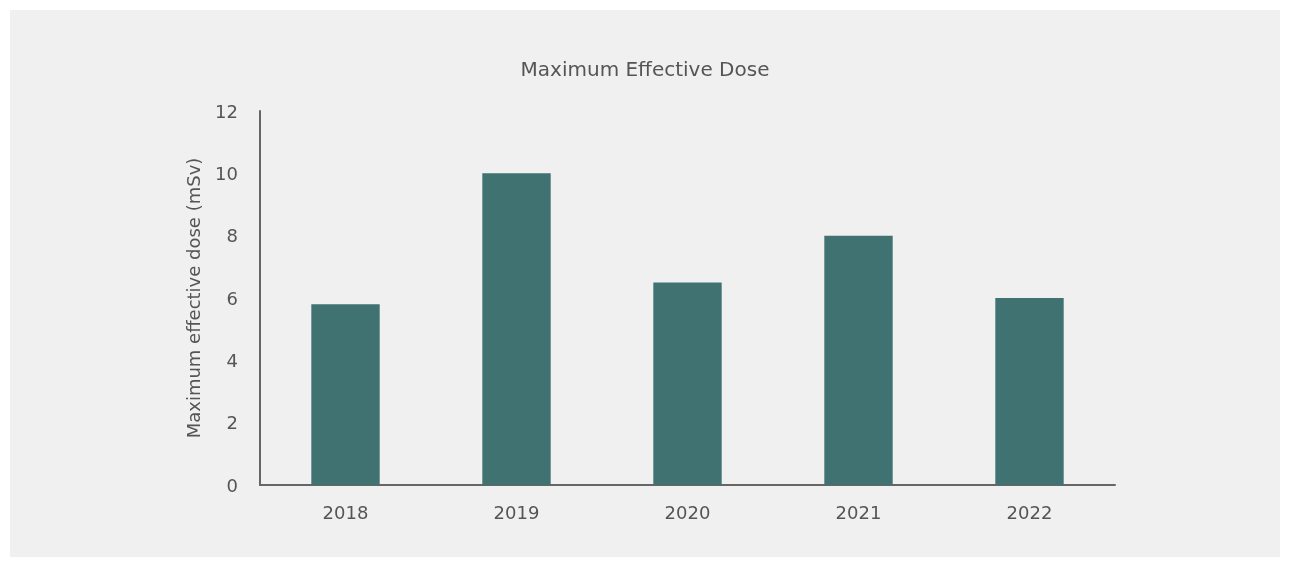 Image resolution: width=1290 pixels, height=567 pixels. I want to click on x-tick-label: 2021, so click(858, 512).